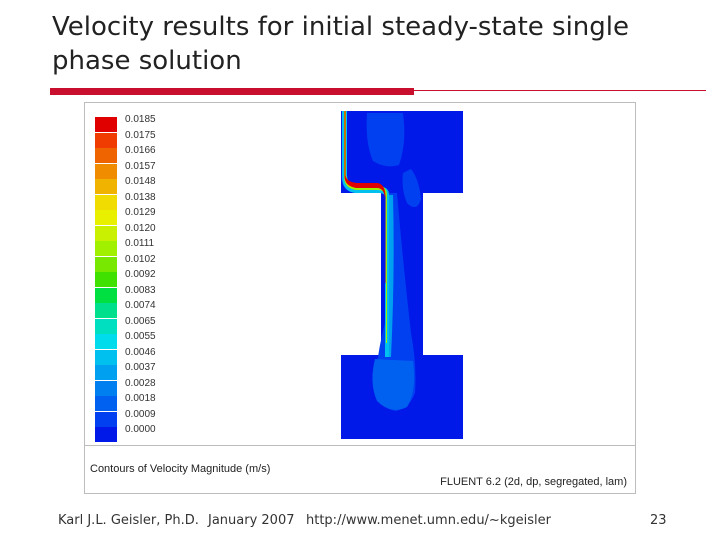  I want to click on legend-entry: 0.0046, so click(155, 355).